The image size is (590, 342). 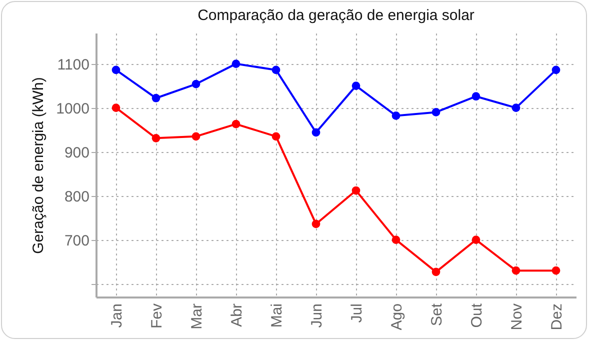 What do you see at coordinates (73, 65) in the screenshot?
I see `y-tick-label: 1100` at bounding box center [73, 65].